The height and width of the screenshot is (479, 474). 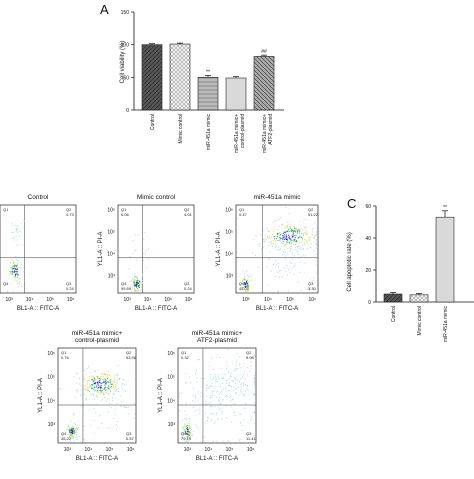 I want to click on quadrant-name: Q1, so click(x=64, y=352).